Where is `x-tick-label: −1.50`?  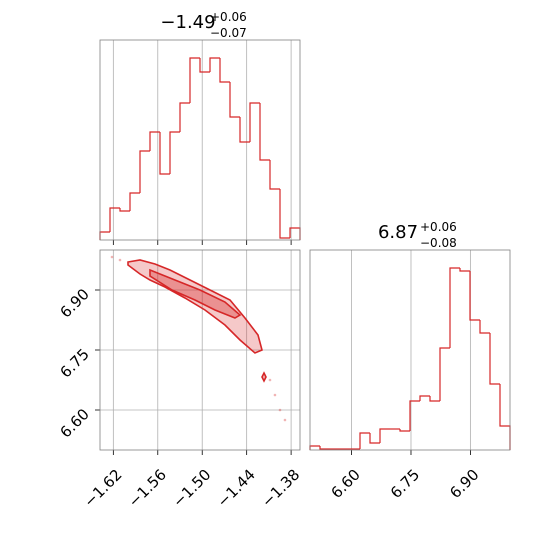 x-tick-label: −1.50 is located at coordinates (191, 488).